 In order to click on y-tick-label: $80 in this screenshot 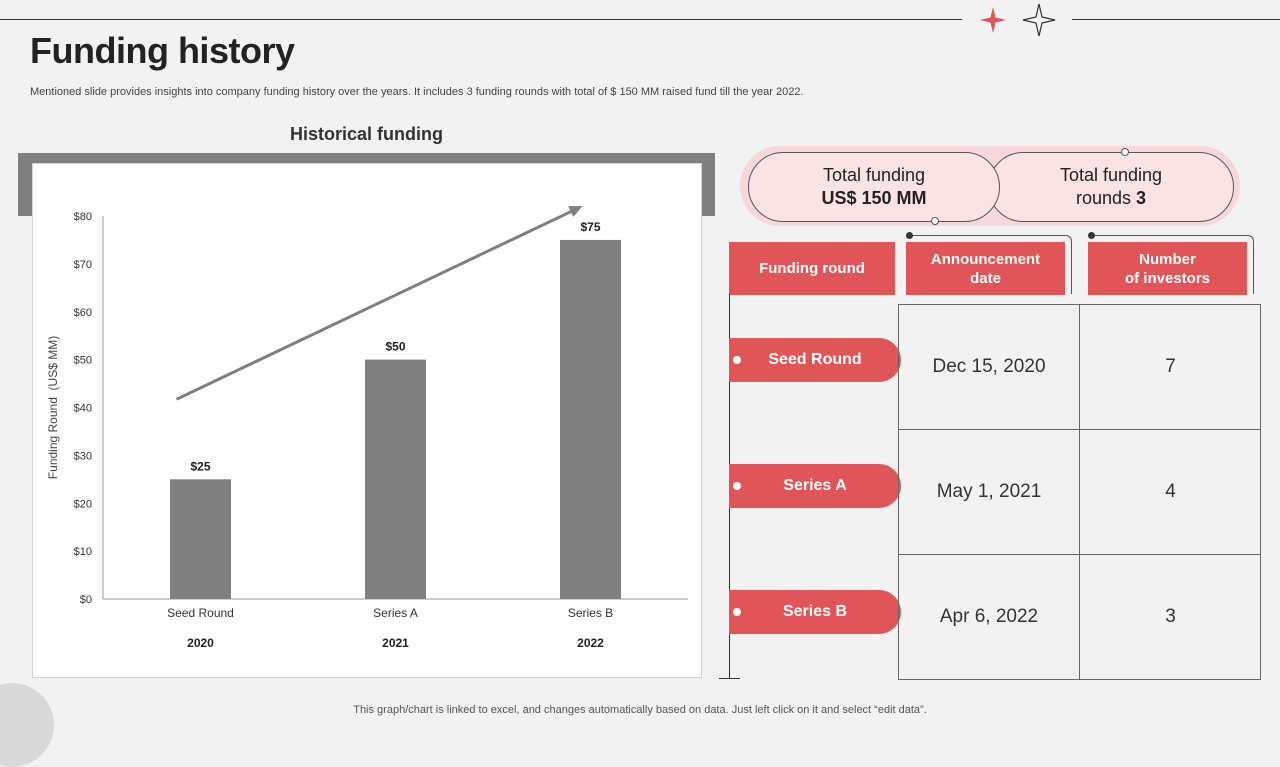, I will do `click(83, 217)`.